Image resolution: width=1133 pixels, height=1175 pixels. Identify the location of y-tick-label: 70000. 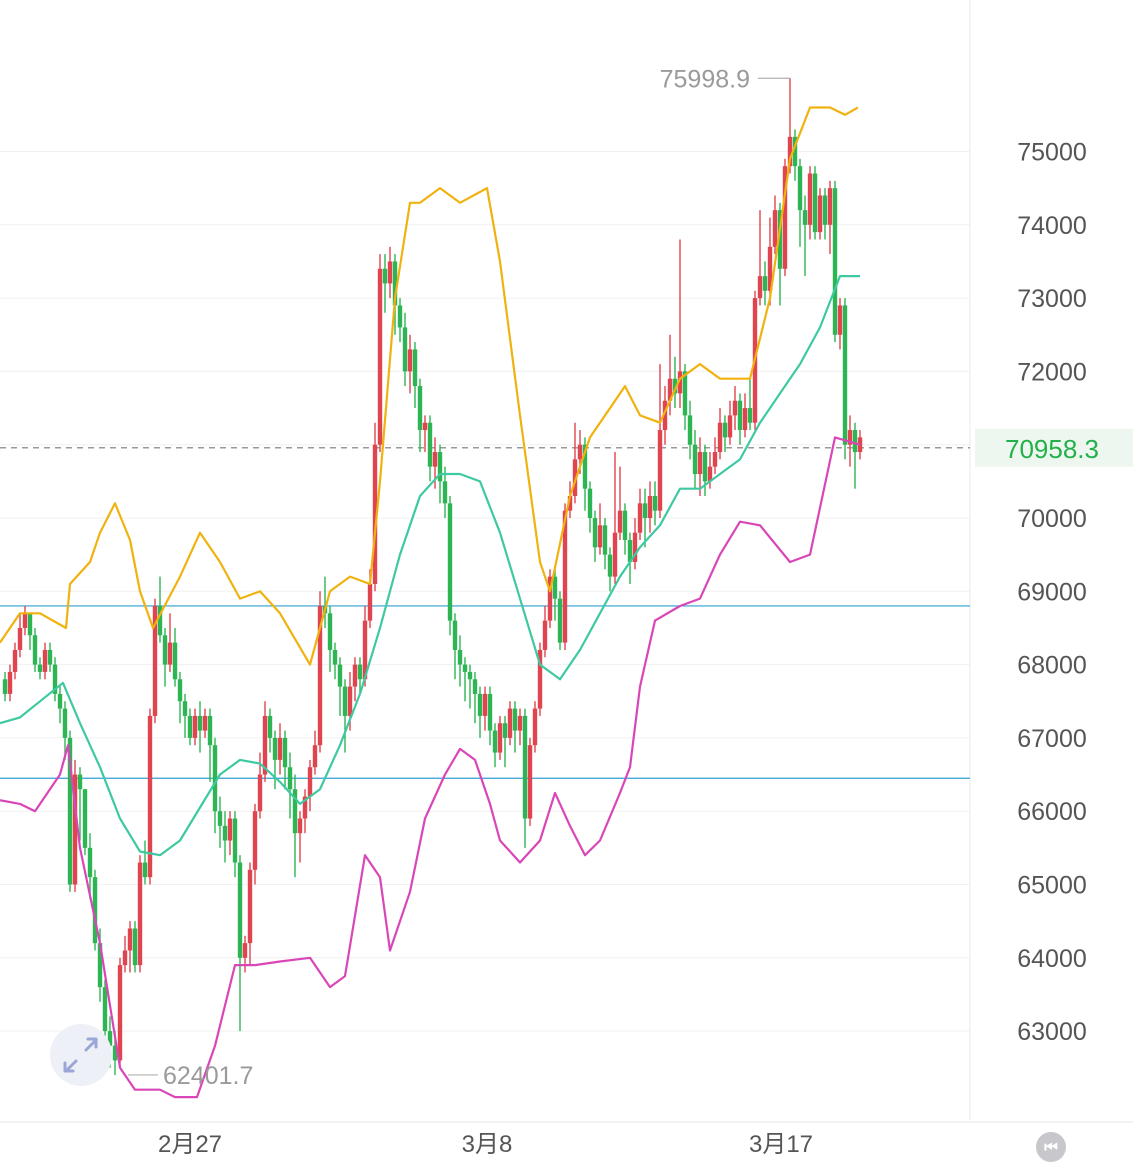
(1052, 519).